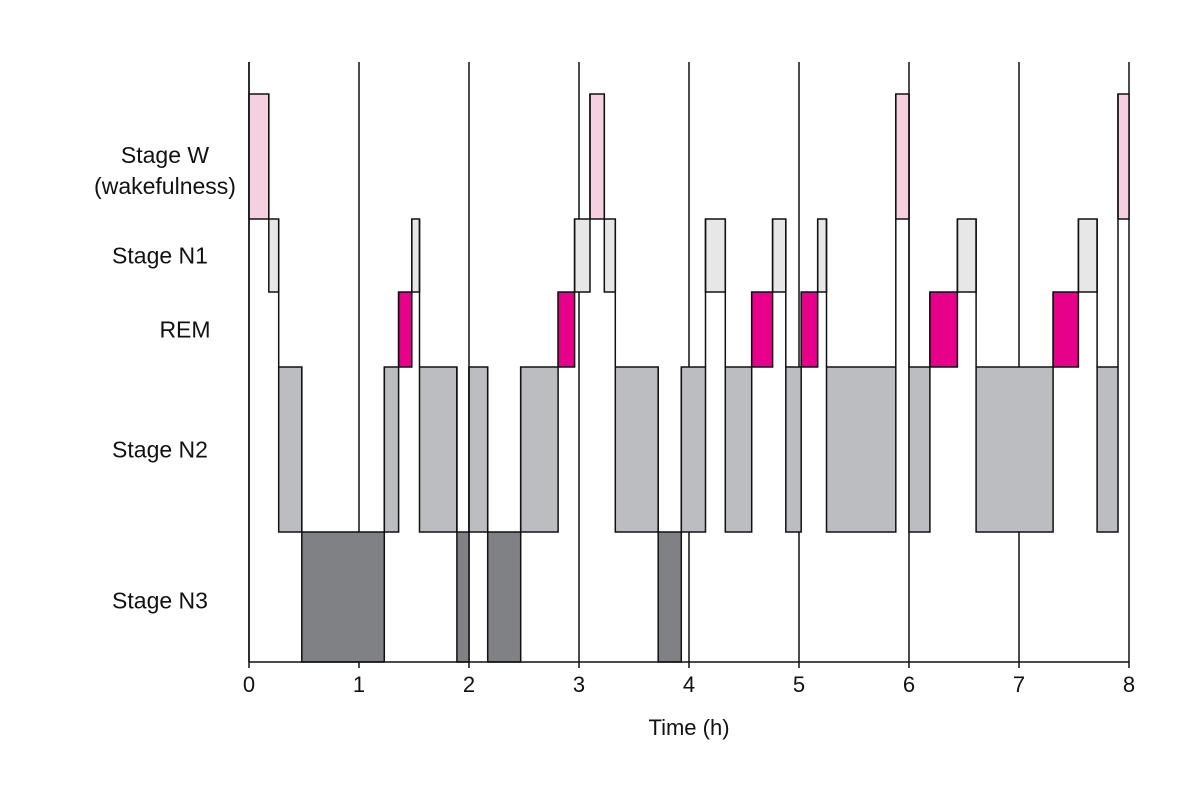 This screenshot has height=802, width=1200. Describe the element at coordinates (165, 170) in the screenshot. I see `y-stage-label: Stage W (wakefulness)` at that location.